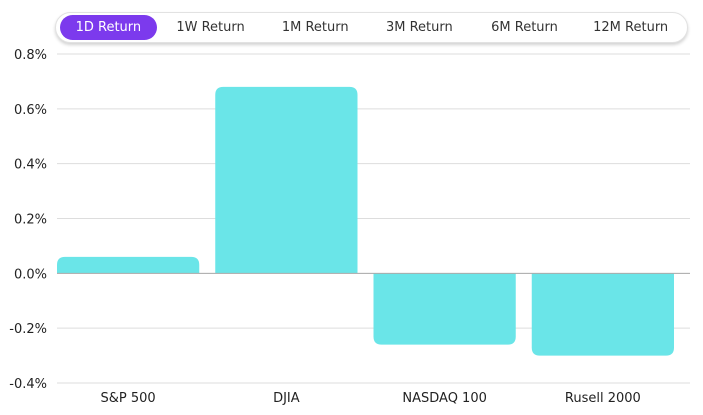 Image resolution: width=703 pixels, height=415 pixels. I want to click on x-category-label: DJIA, so click(286, 398).